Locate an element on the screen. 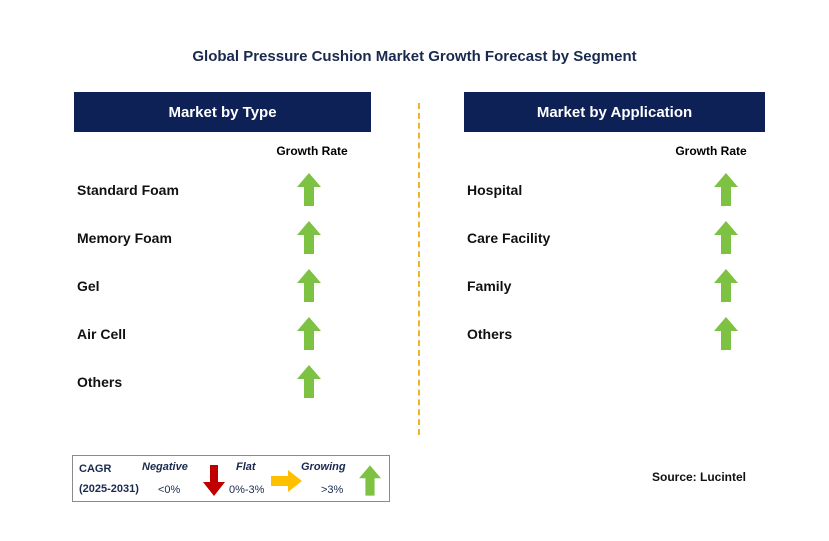 The image size is (829, 541). panel-divider is located at coordinates (419, 269).